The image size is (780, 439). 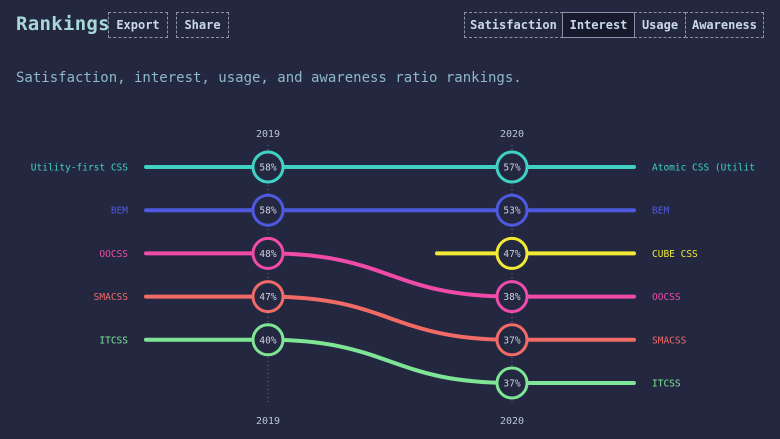 I want to click on point-value-itcss-2020: 37%, so click(x=511, y=384).